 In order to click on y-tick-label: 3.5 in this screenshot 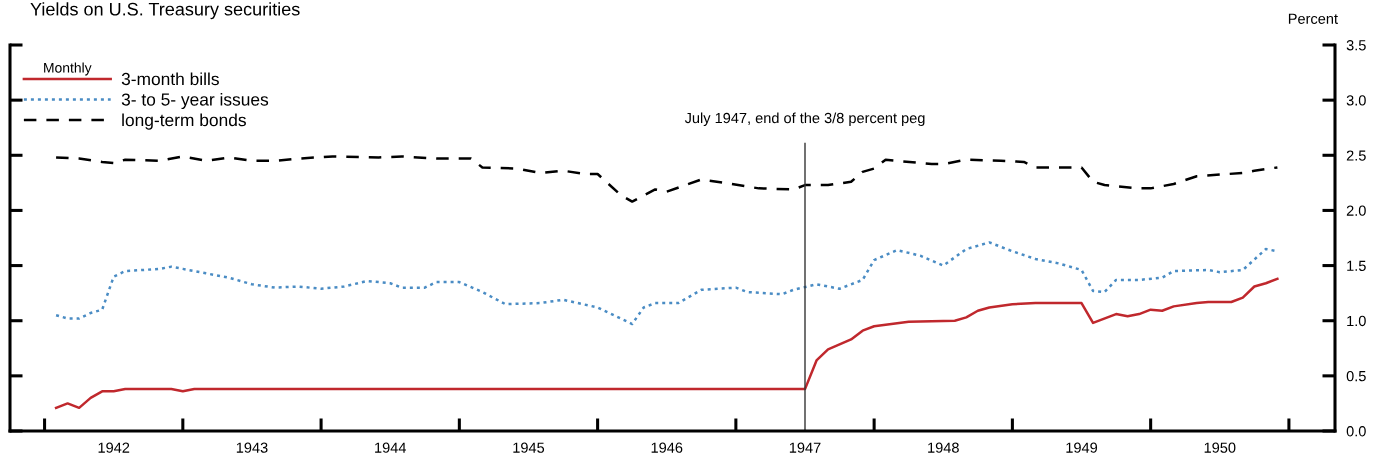, I will do `click(1356, 45)`.